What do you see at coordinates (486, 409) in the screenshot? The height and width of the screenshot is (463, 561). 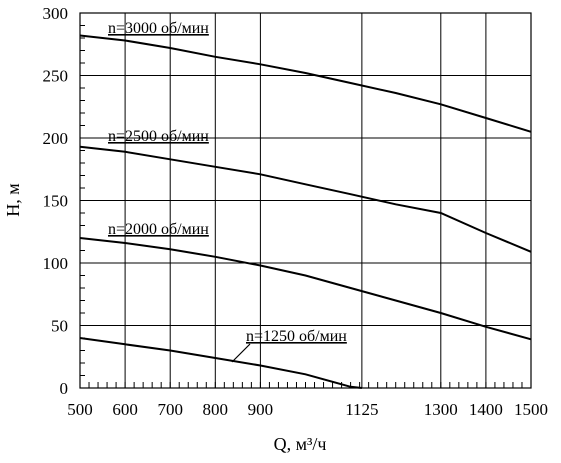 I see `x-tick-label: 1400` at bounding box center [486, 409].